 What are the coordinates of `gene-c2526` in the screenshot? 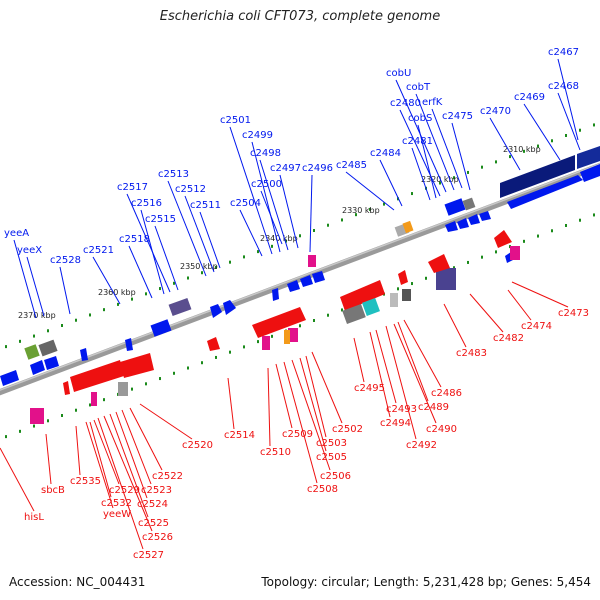 It's located at (94, 399).